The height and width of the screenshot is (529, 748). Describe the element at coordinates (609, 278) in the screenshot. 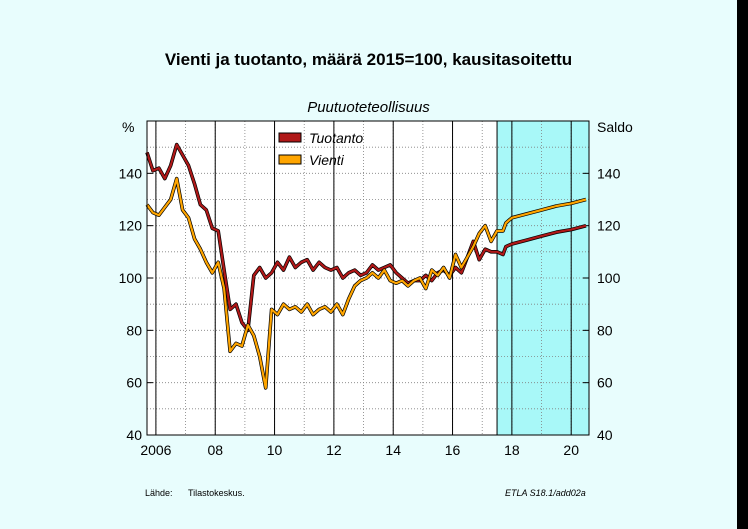

I see `y-tick-label-right: 100` at that location.